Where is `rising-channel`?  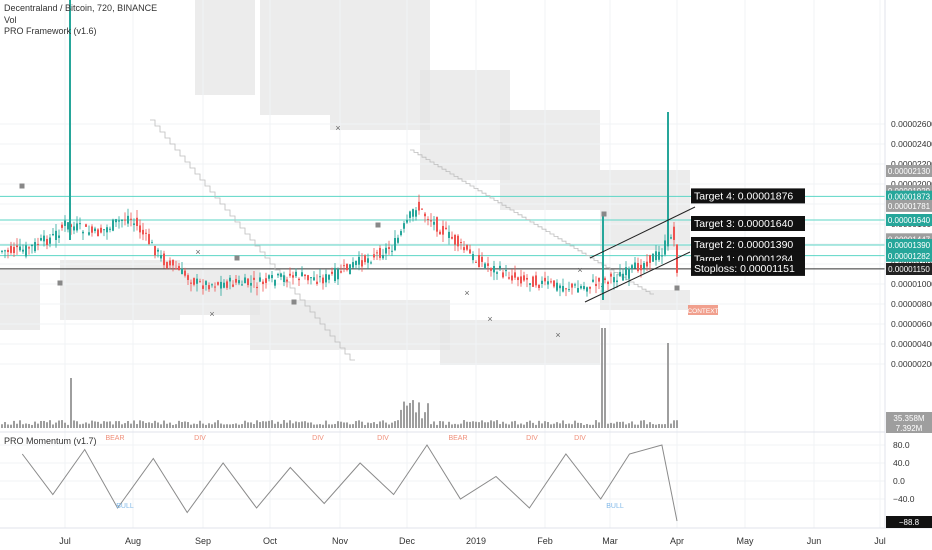
rising-channel is located at coordinates (640, 254).